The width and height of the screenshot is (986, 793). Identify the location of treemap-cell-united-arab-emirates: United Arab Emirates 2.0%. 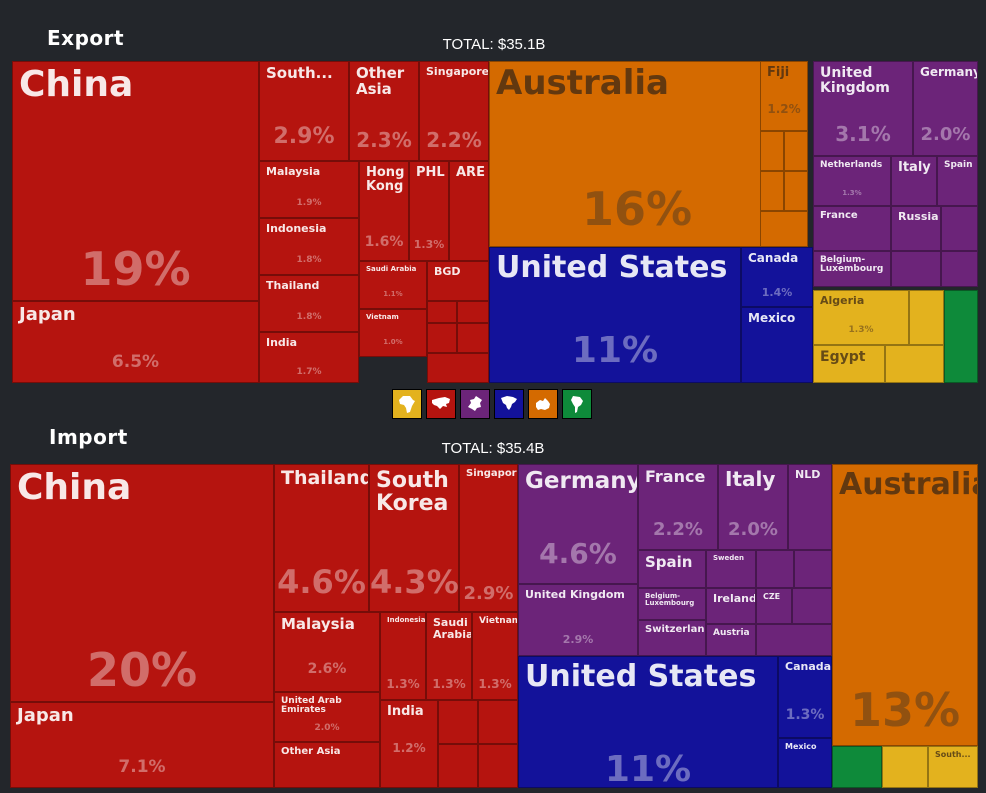
(327, 717).